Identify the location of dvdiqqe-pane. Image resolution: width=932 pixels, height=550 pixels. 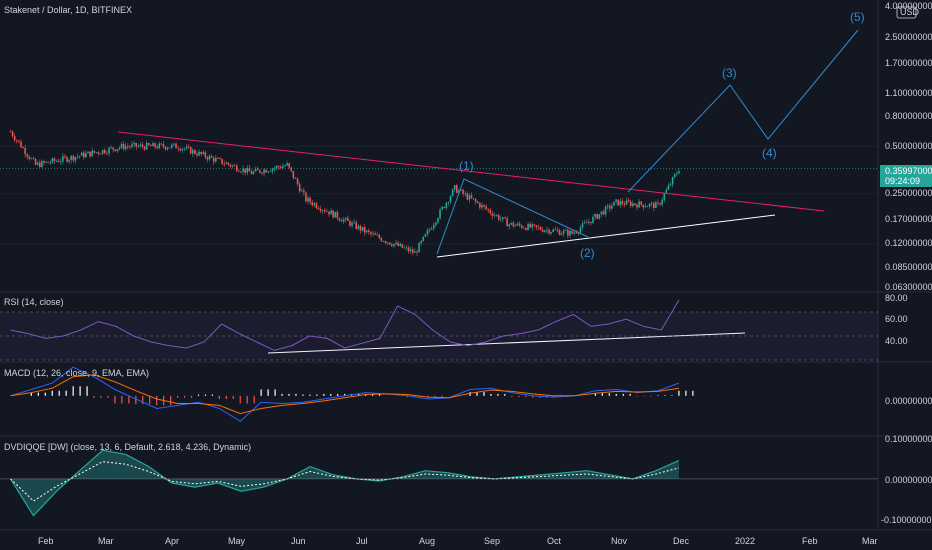
(439, 483).